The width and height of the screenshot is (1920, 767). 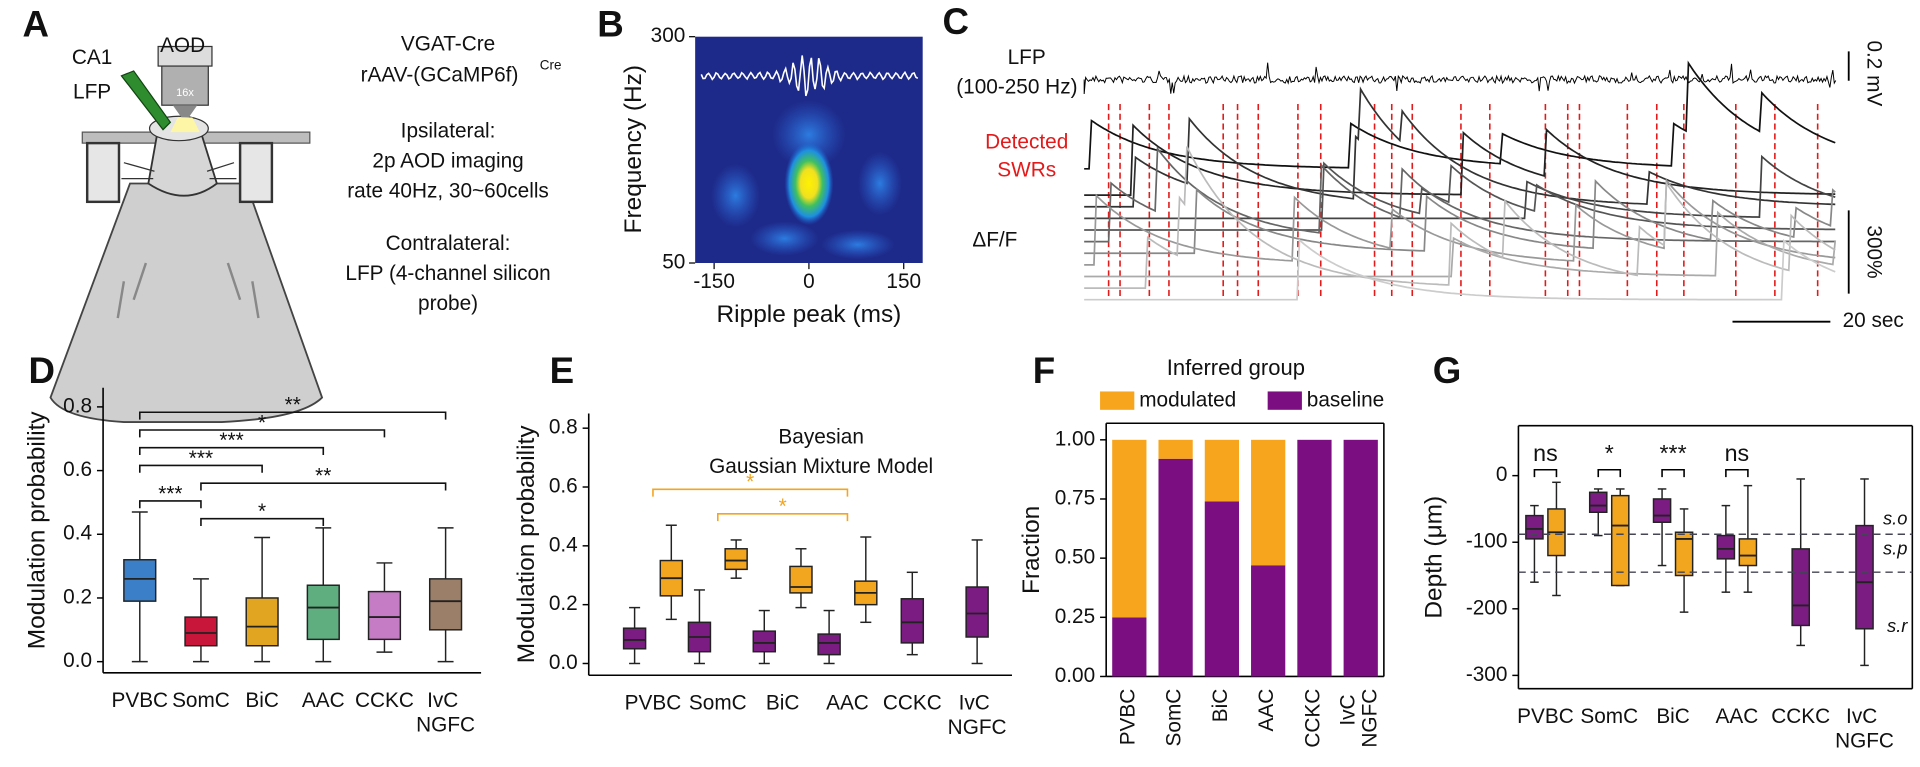 What do you see at coordinates (440, 74) in the screenshot?
I see `virus: rAAV-(GCaMP6f)` at bounding box center [440, 74].